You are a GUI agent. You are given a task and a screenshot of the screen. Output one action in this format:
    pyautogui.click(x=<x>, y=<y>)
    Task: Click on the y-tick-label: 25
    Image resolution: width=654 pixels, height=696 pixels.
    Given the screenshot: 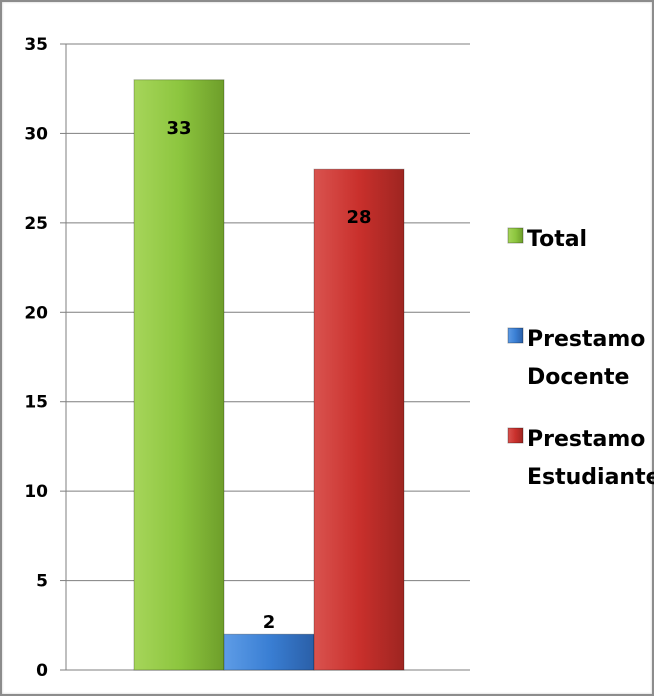 What is the action you would take?
    pyautogui.click(x=36, y=224)
    